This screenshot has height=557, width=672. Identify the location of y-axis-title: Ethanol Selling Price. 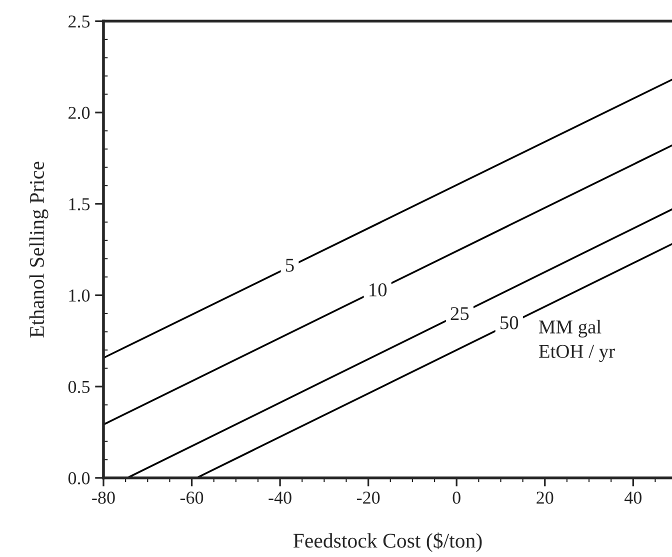
(38, 250).